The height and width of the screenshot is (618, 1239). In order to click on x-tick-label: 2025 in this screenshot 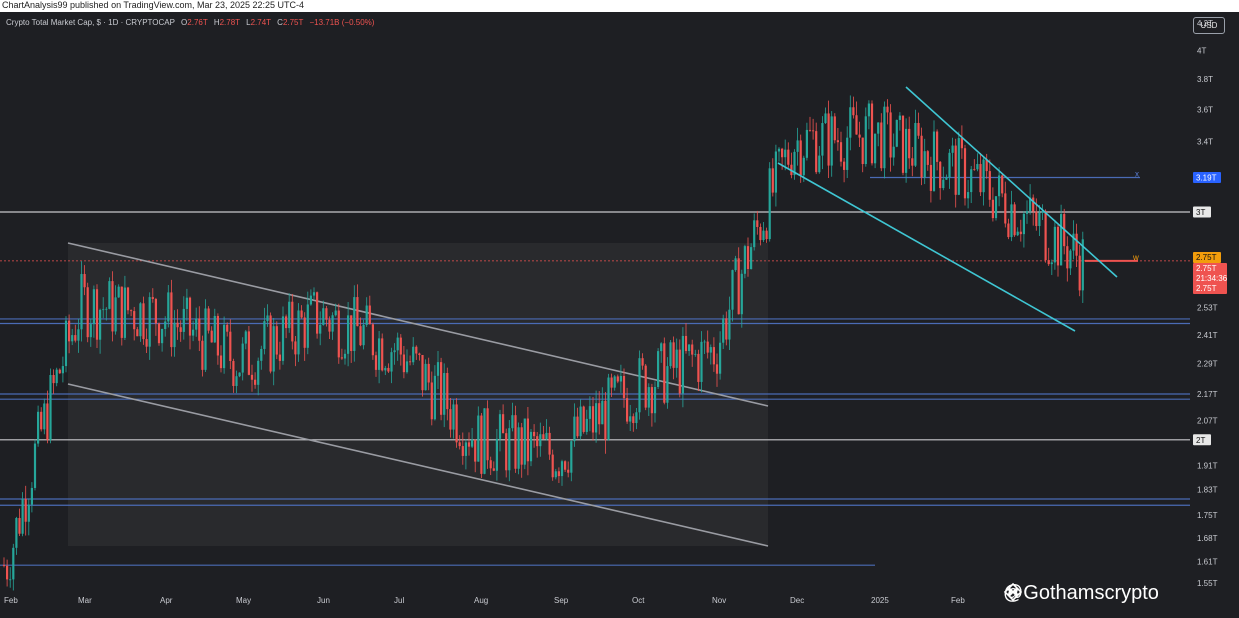, I will do `click(880, 600)`.